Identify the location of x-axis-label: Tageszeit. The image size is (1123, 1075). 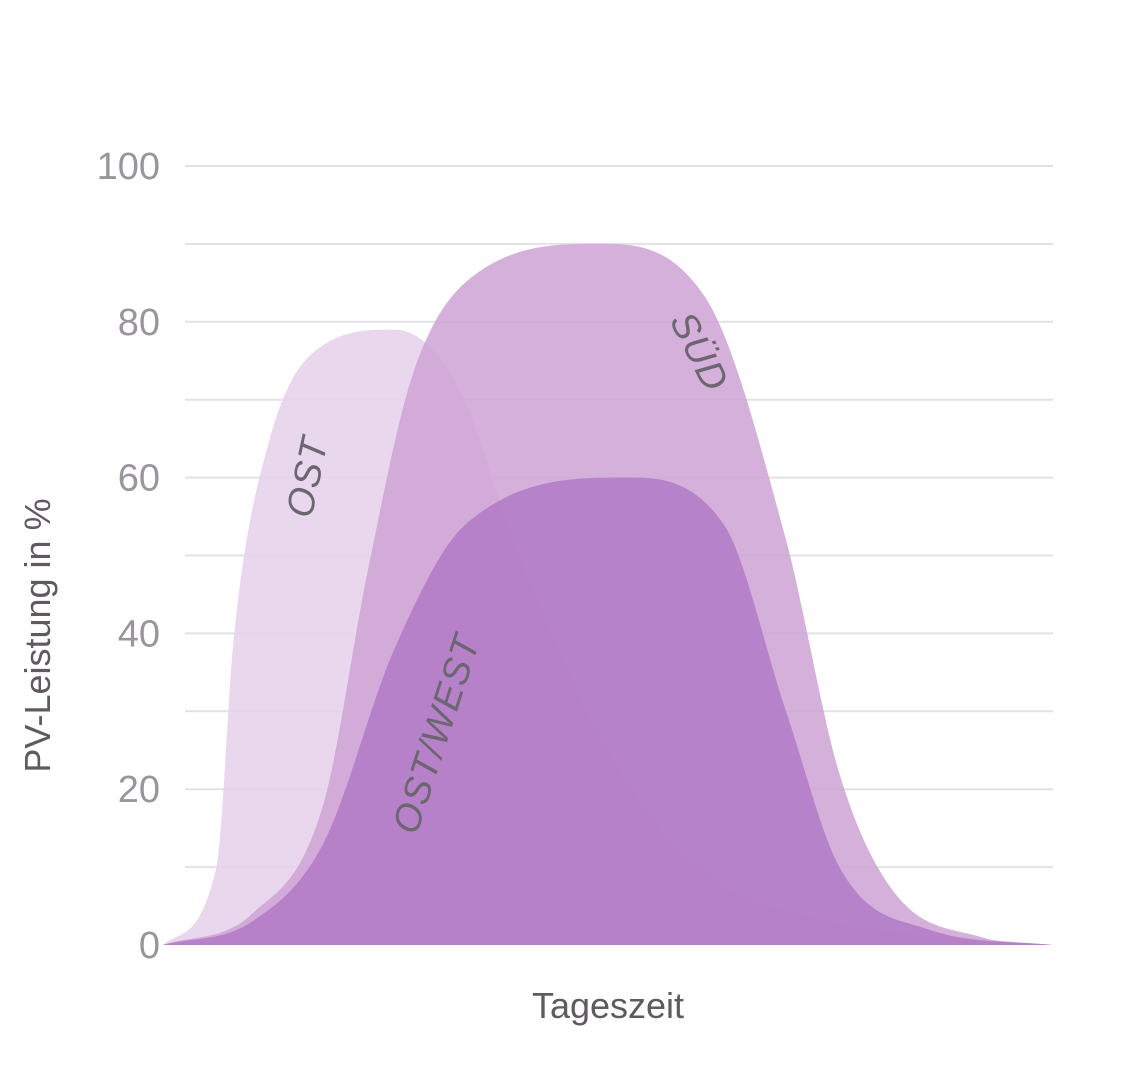
(608, 1005).